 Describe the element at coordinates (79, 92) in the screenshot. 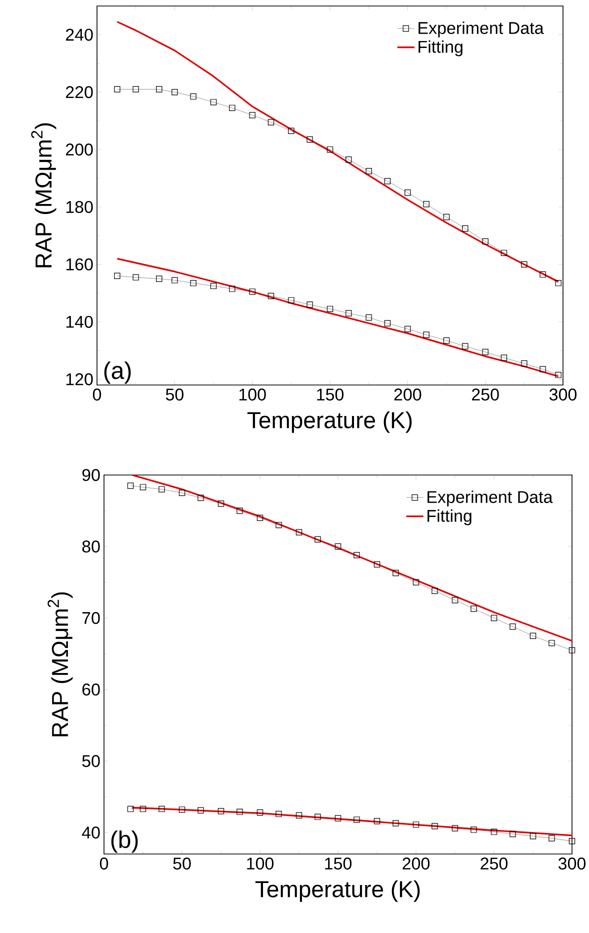

I see `y-tick-label: 220` at that location.